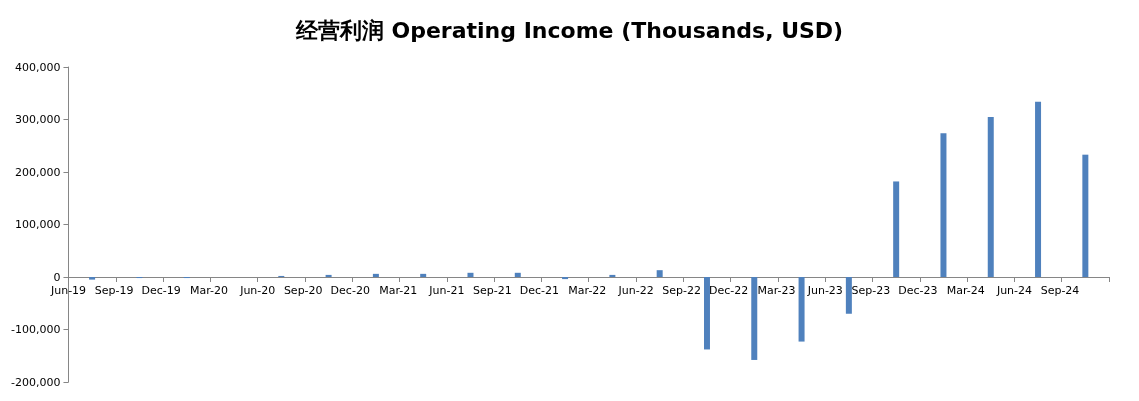 This screenshot has height=401, width=1139. What do you see at coordinates (37, 172) in the screenshot?
I see `y-tick-label: 200,000` at bounding box center [37, 172].